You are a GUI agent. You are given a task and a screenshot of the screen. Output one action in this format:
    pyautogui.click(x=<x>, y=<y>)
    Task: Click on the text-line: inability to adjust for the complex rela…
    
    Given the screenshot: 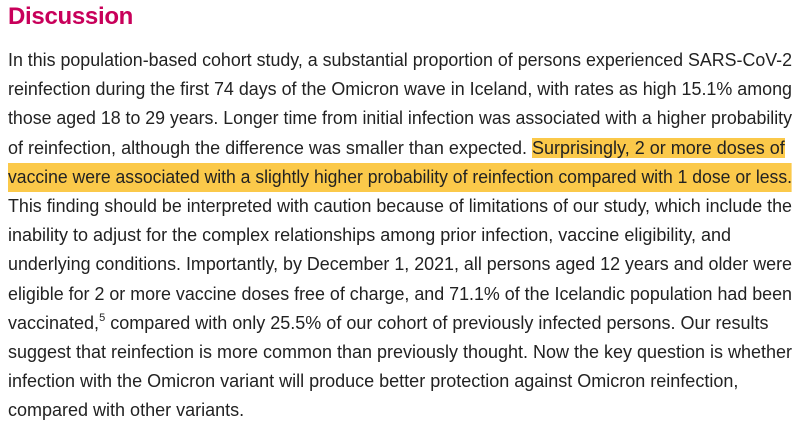 What is the action you would take?
    pyautogui.click(x=370, y=235)
    